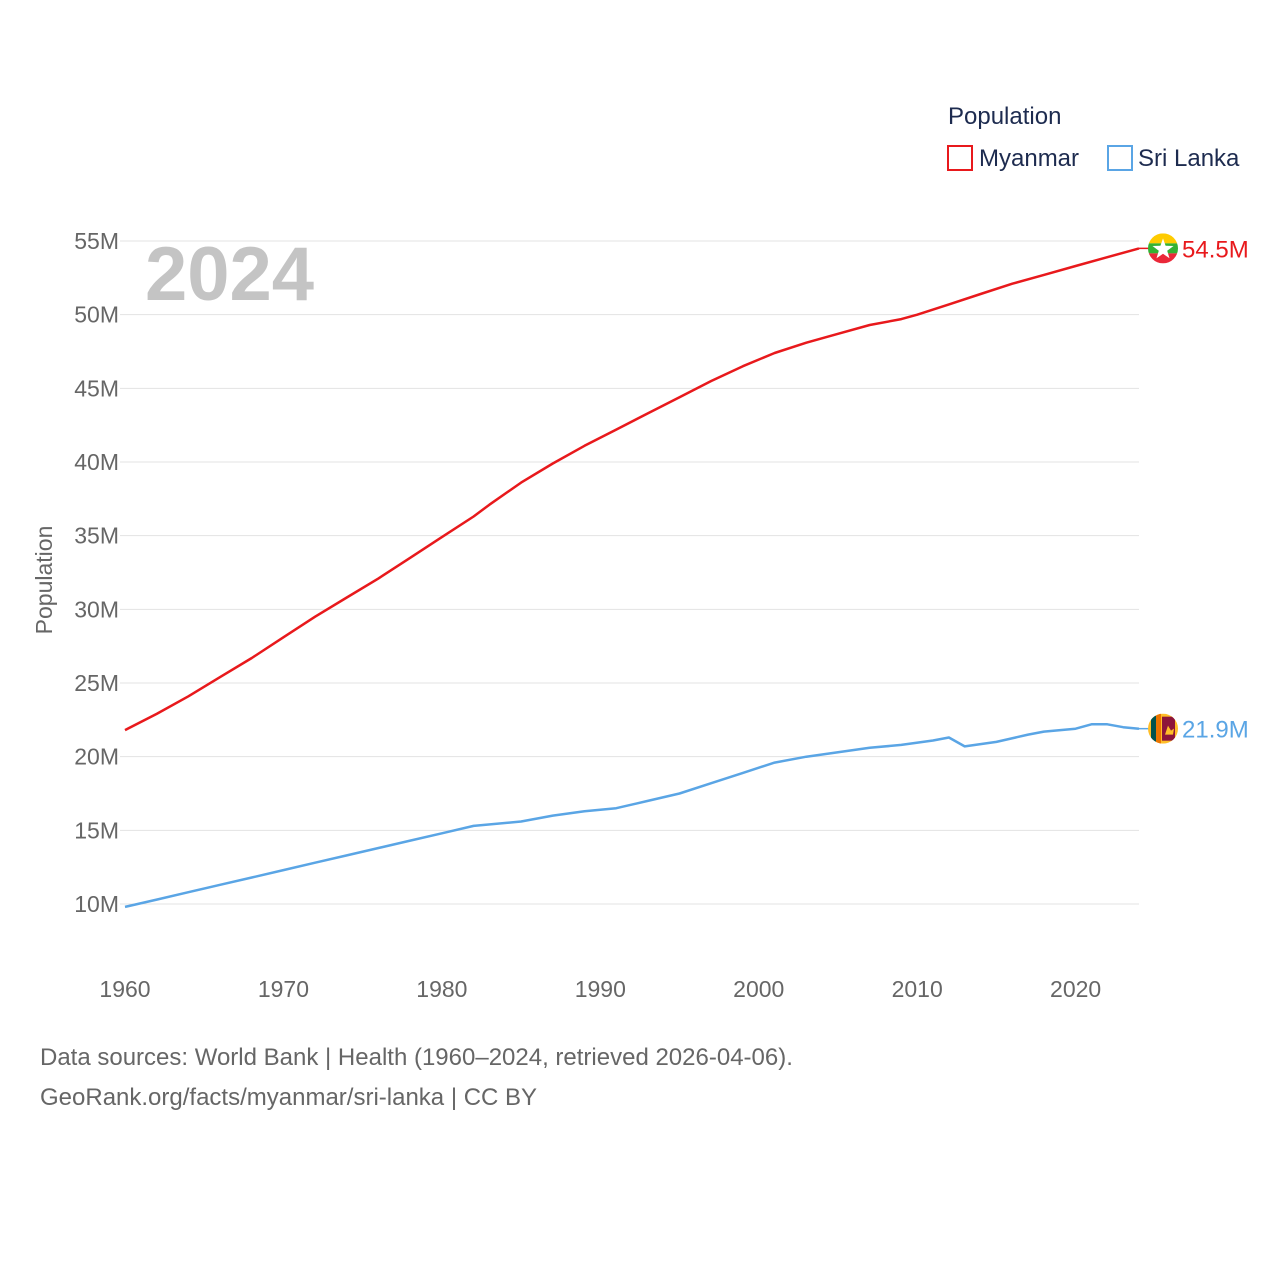 The width and height of the screenshot is (1280, 1280). I want to click on legend-swatch-myanmar, so click(960, 158).